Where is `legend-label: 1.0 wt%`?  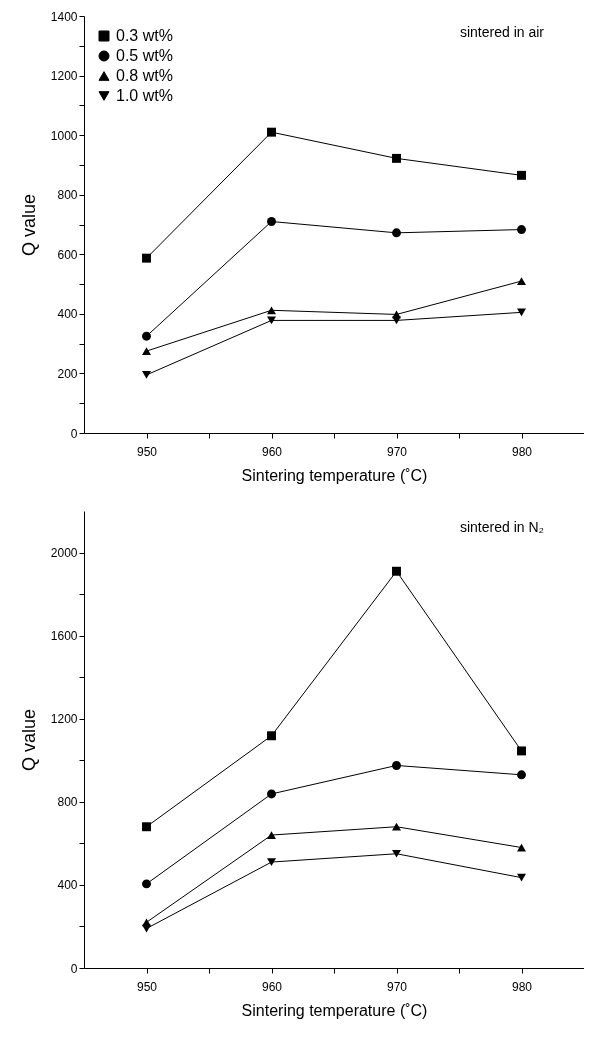 legend-label: 1.0 wt% is located at coordinates (144, 95).